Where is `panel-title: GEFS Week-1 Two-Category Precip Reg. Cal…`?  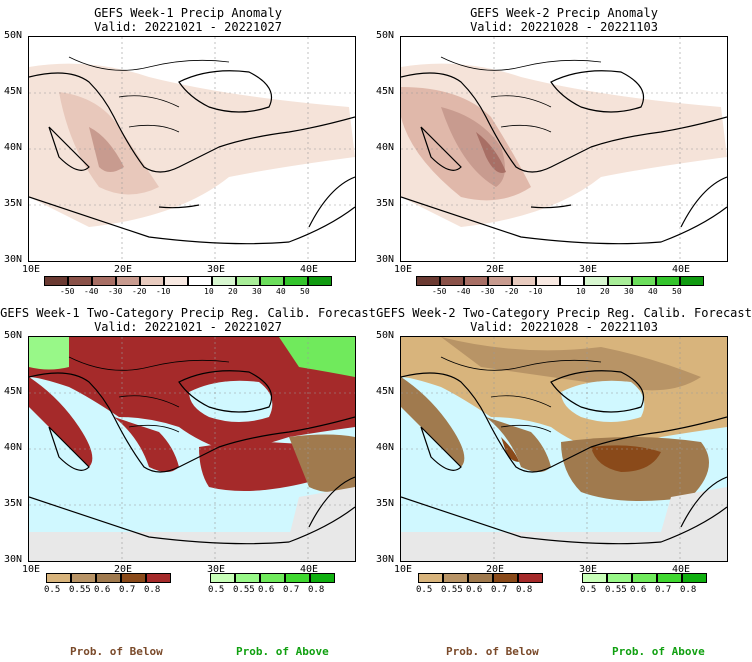 panel-title: GEFS Week-1 Two-Category Precip Reg. Cal… is located at coordinates (188, 313).